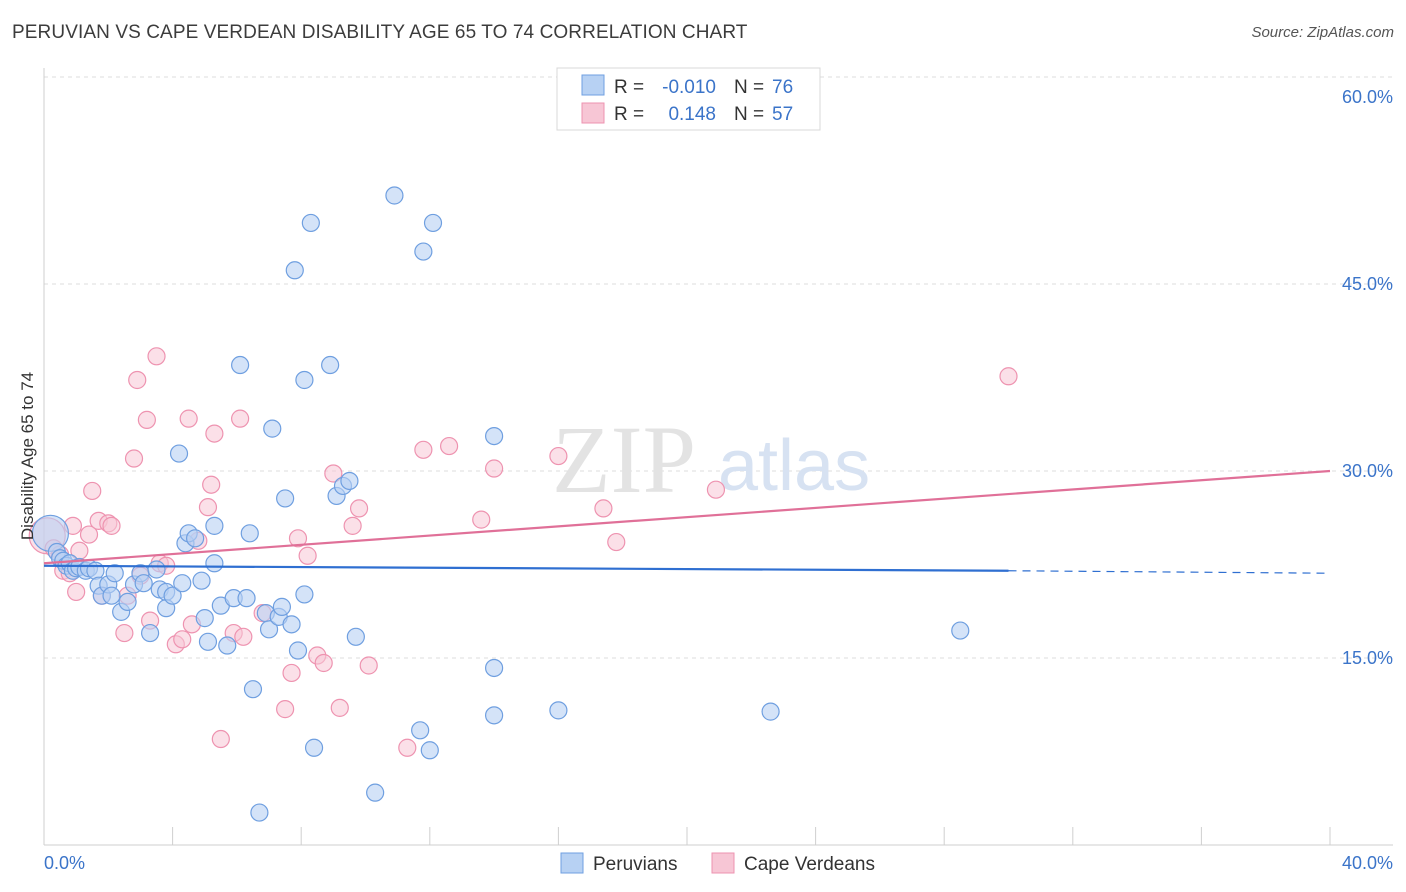 The height and width of the screenshot is (892, 1406). What do you see at coordinates (782, 114) in the screenshot?
I see `legend-n-value-2: 57` at bounding box center [782, 114].